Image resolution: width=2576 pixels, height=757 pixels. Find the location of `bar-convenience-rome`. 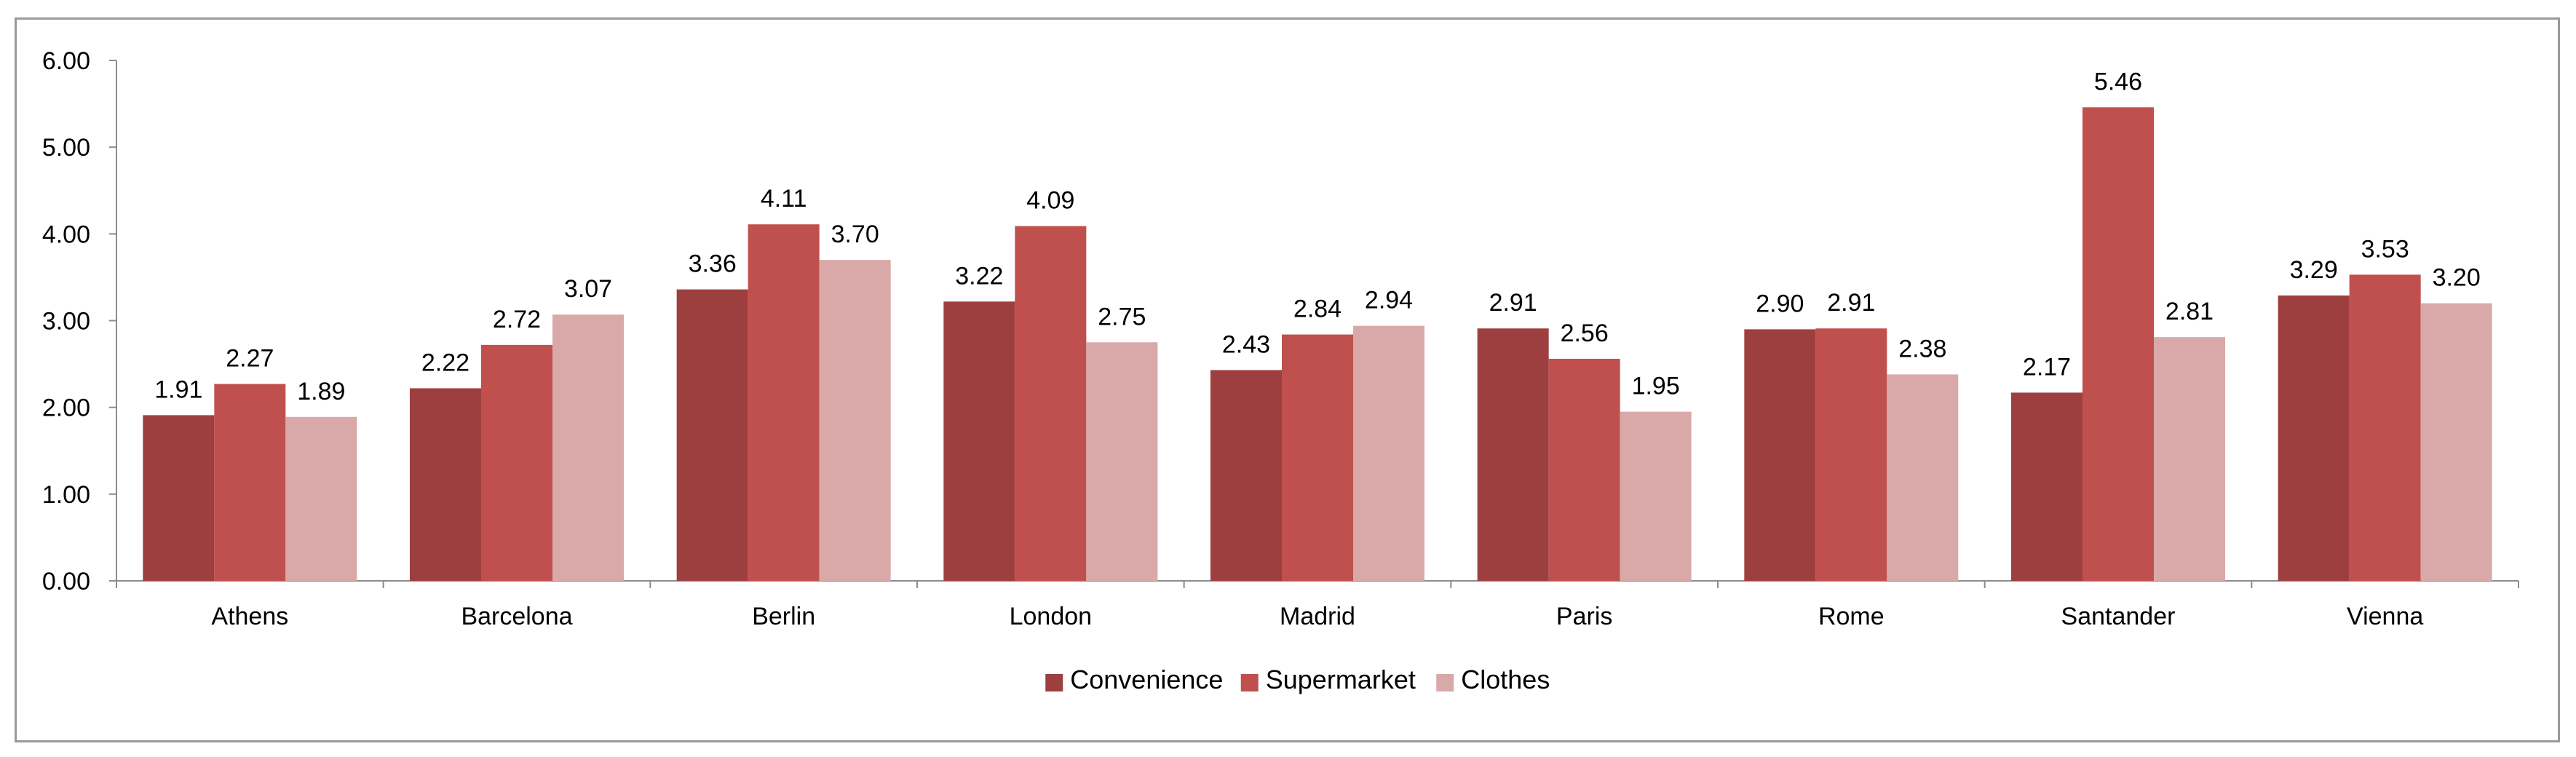

bar-convenience-rome is located at coordinates (1780, 455).